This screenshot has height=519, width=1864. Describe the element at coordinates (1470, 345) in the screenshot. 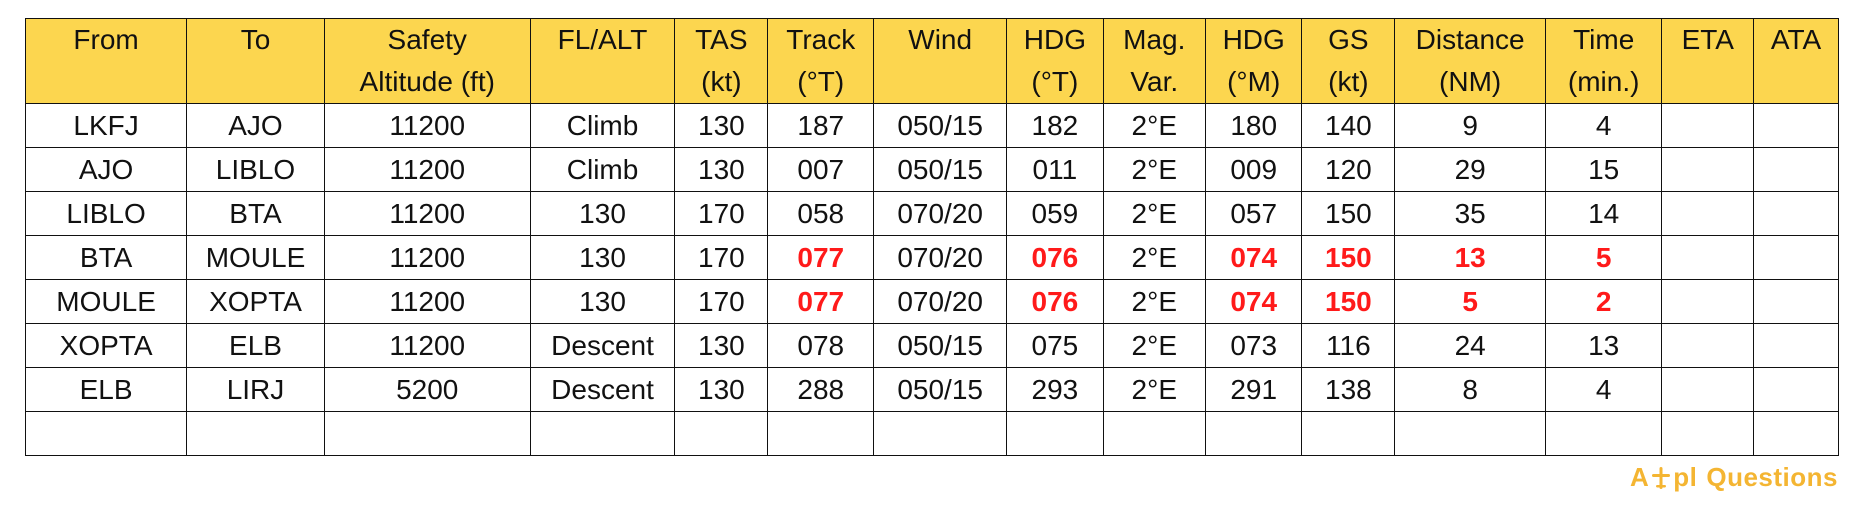

I see `table-cell: 24` at that location.